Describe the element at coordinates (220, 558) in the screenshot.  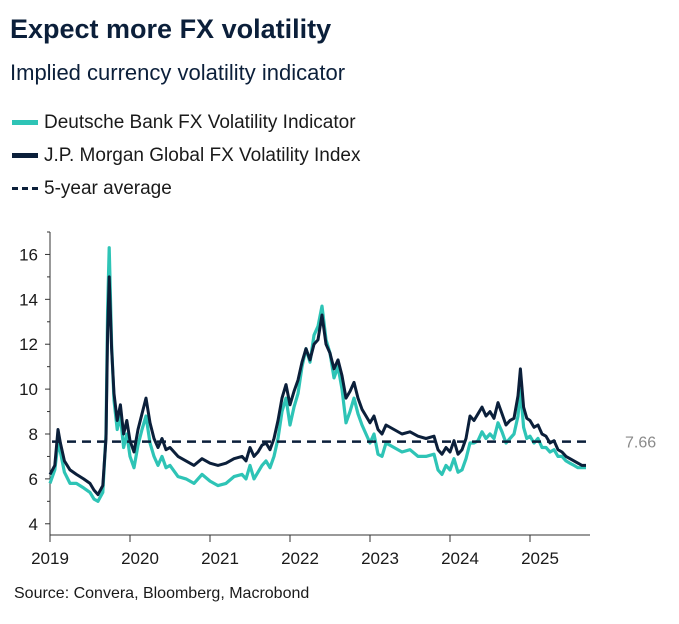
I see `x-tick-label: 2021` at that location.